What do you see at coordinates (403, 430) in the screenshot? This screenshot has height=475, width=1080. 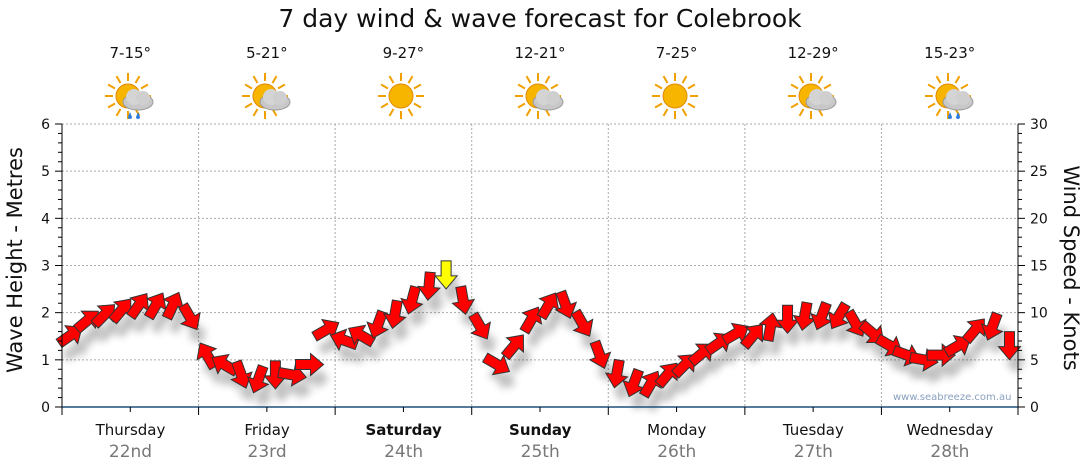 I see `day-label: Saturday` at bounding box center [403, 430].